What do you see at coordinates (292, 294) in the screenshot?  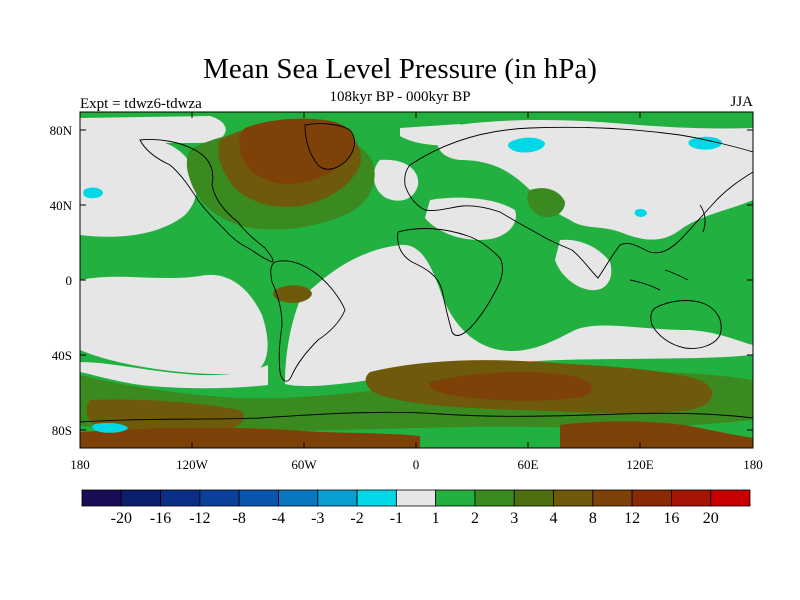 I see `region-tropical-atlantic-olive` at bounding box center [292, 294].